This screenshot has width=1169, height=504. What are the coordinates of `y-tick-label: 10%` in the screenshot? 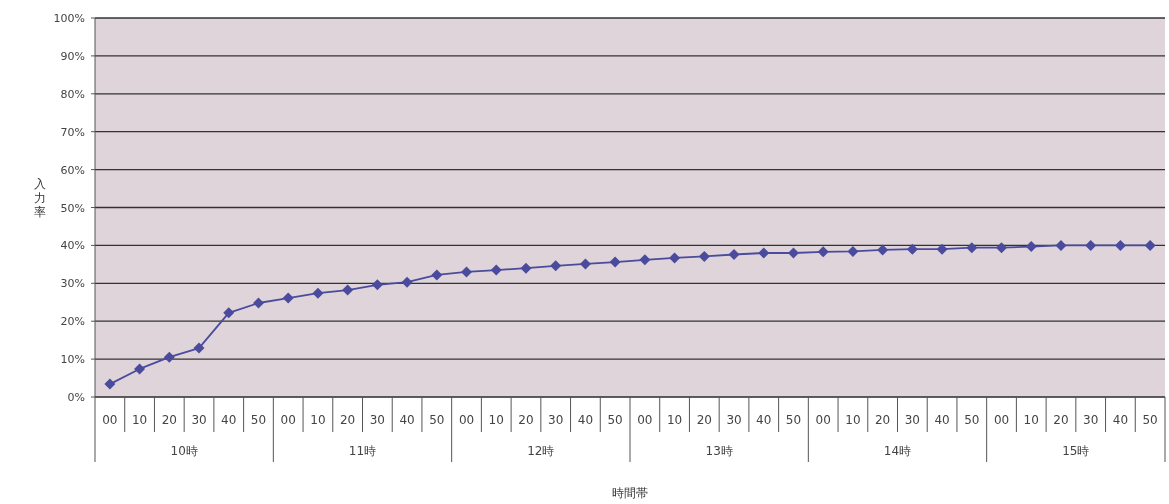 It's located at (72, 360).